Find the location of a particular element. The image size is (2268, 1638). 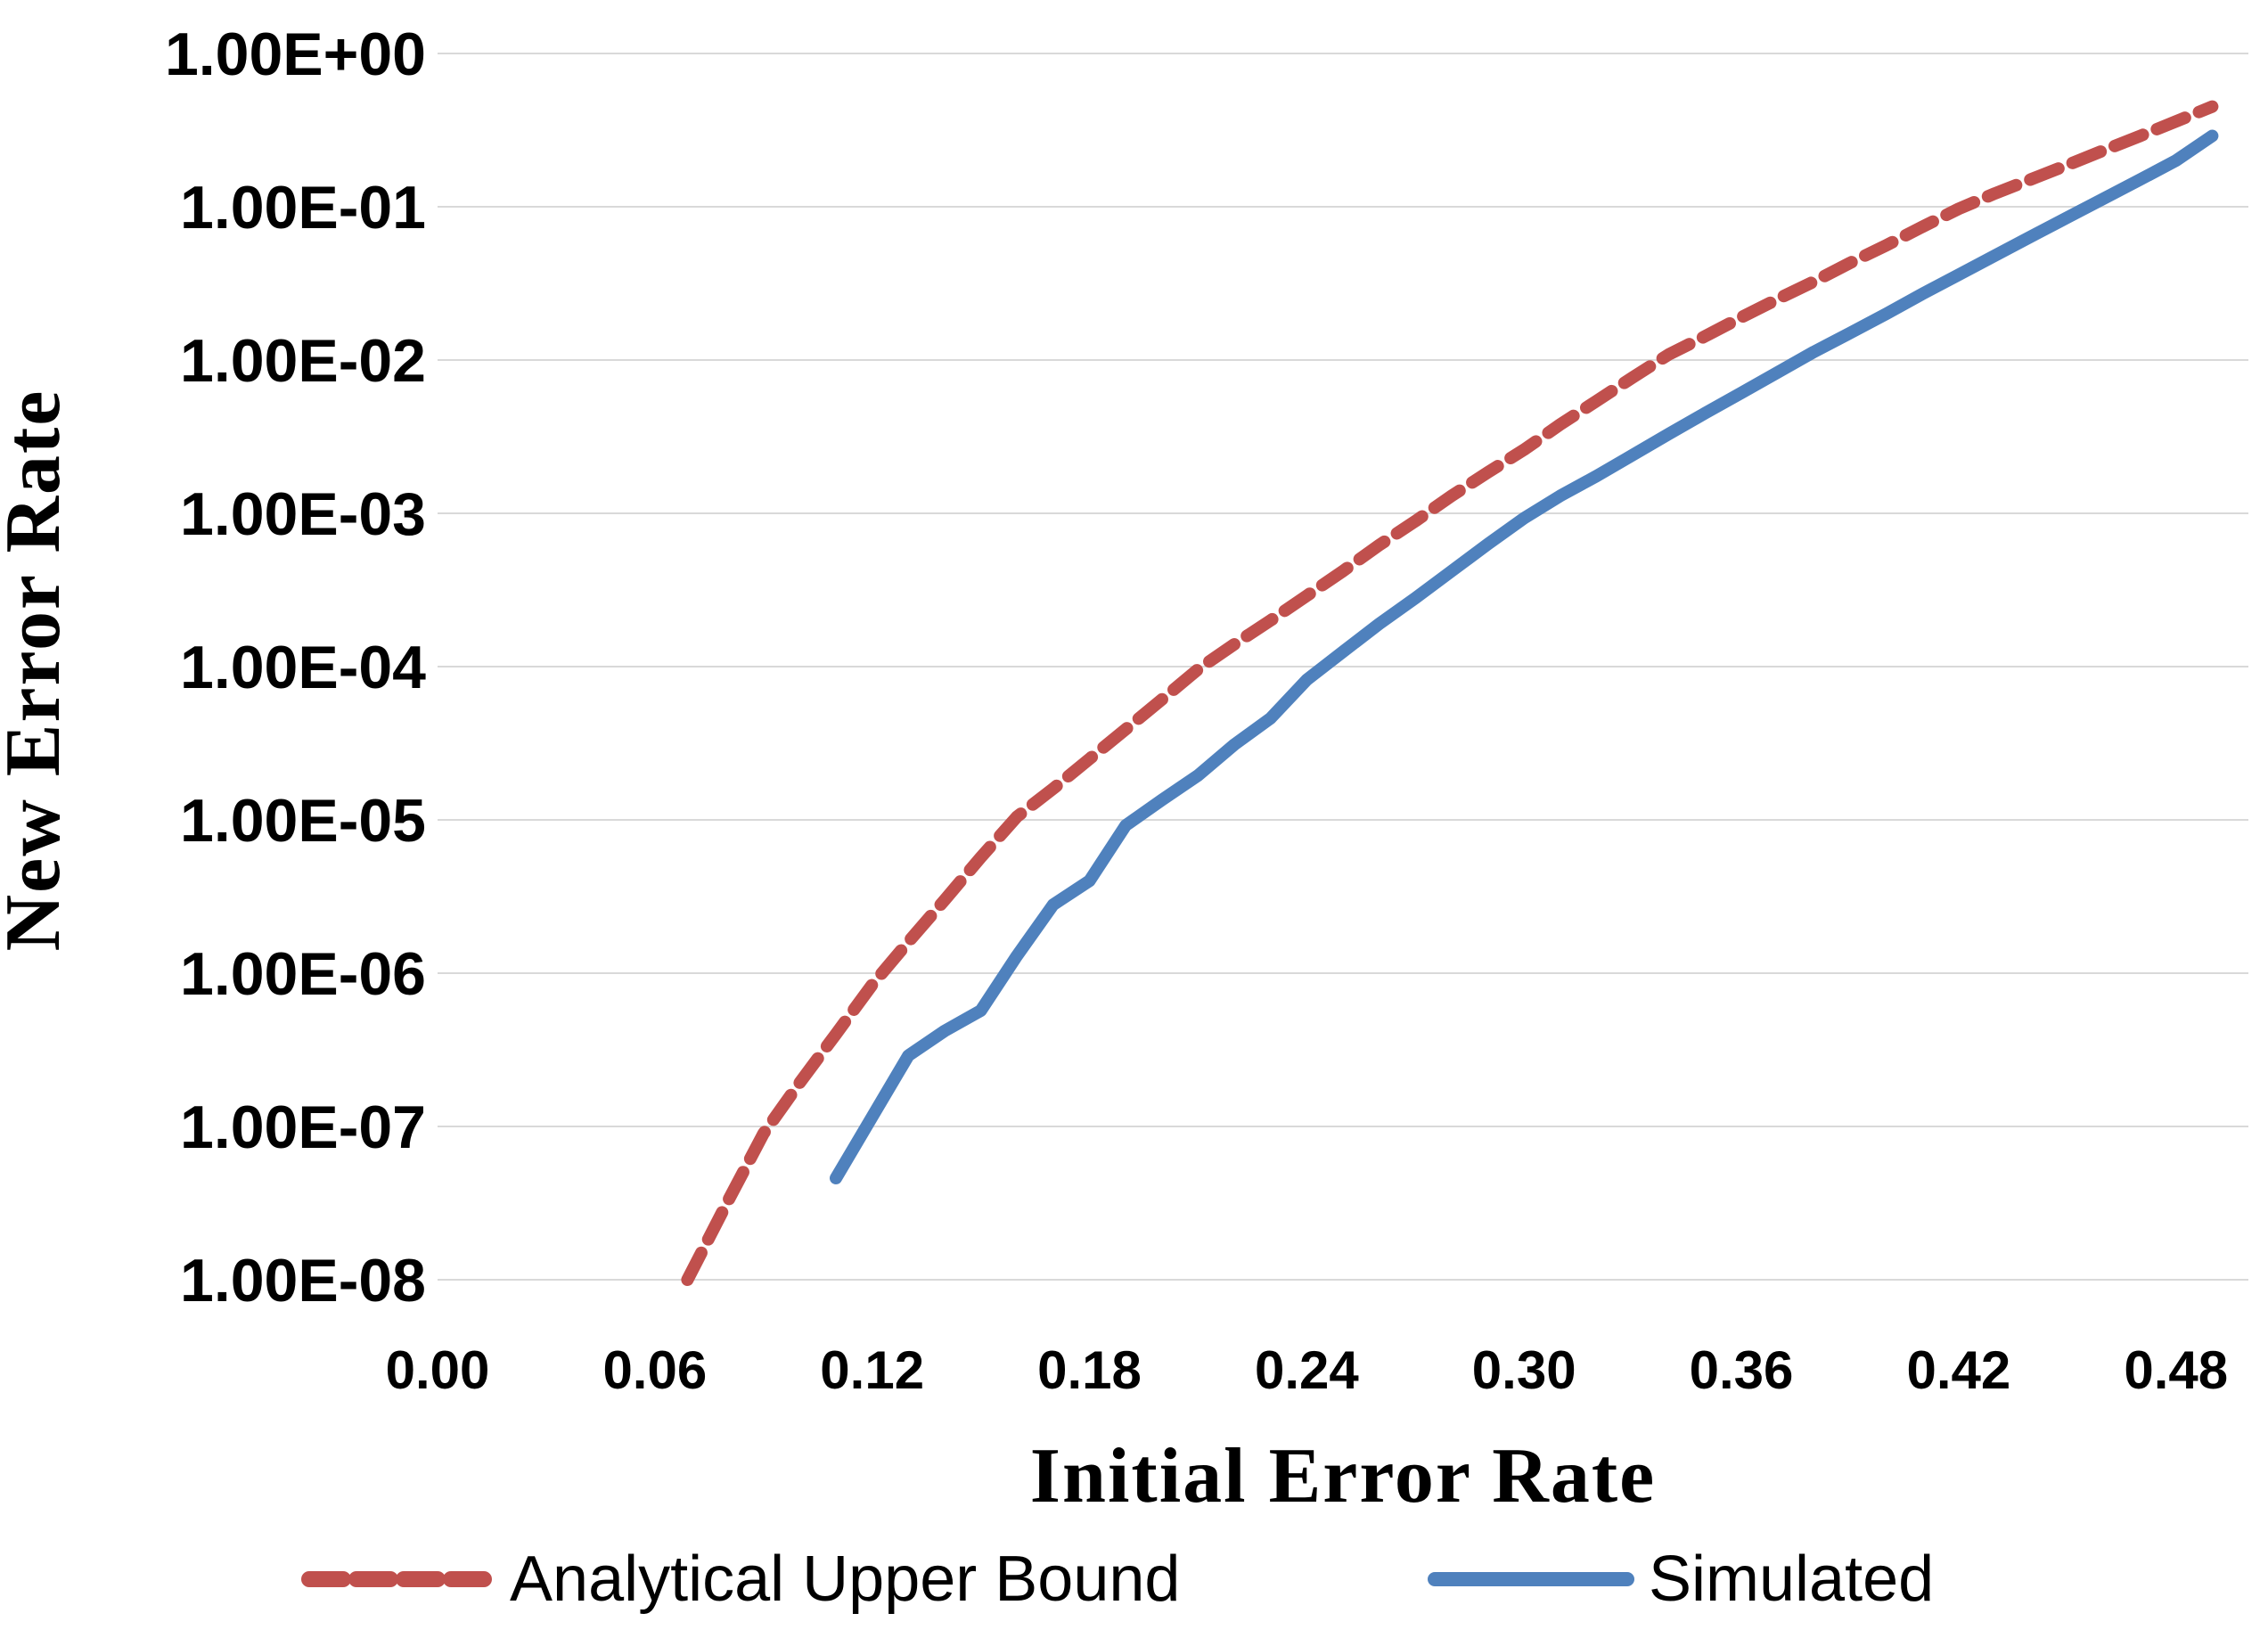

y-tick-label: 1.00E+00 is located at coordinates (295, 54).